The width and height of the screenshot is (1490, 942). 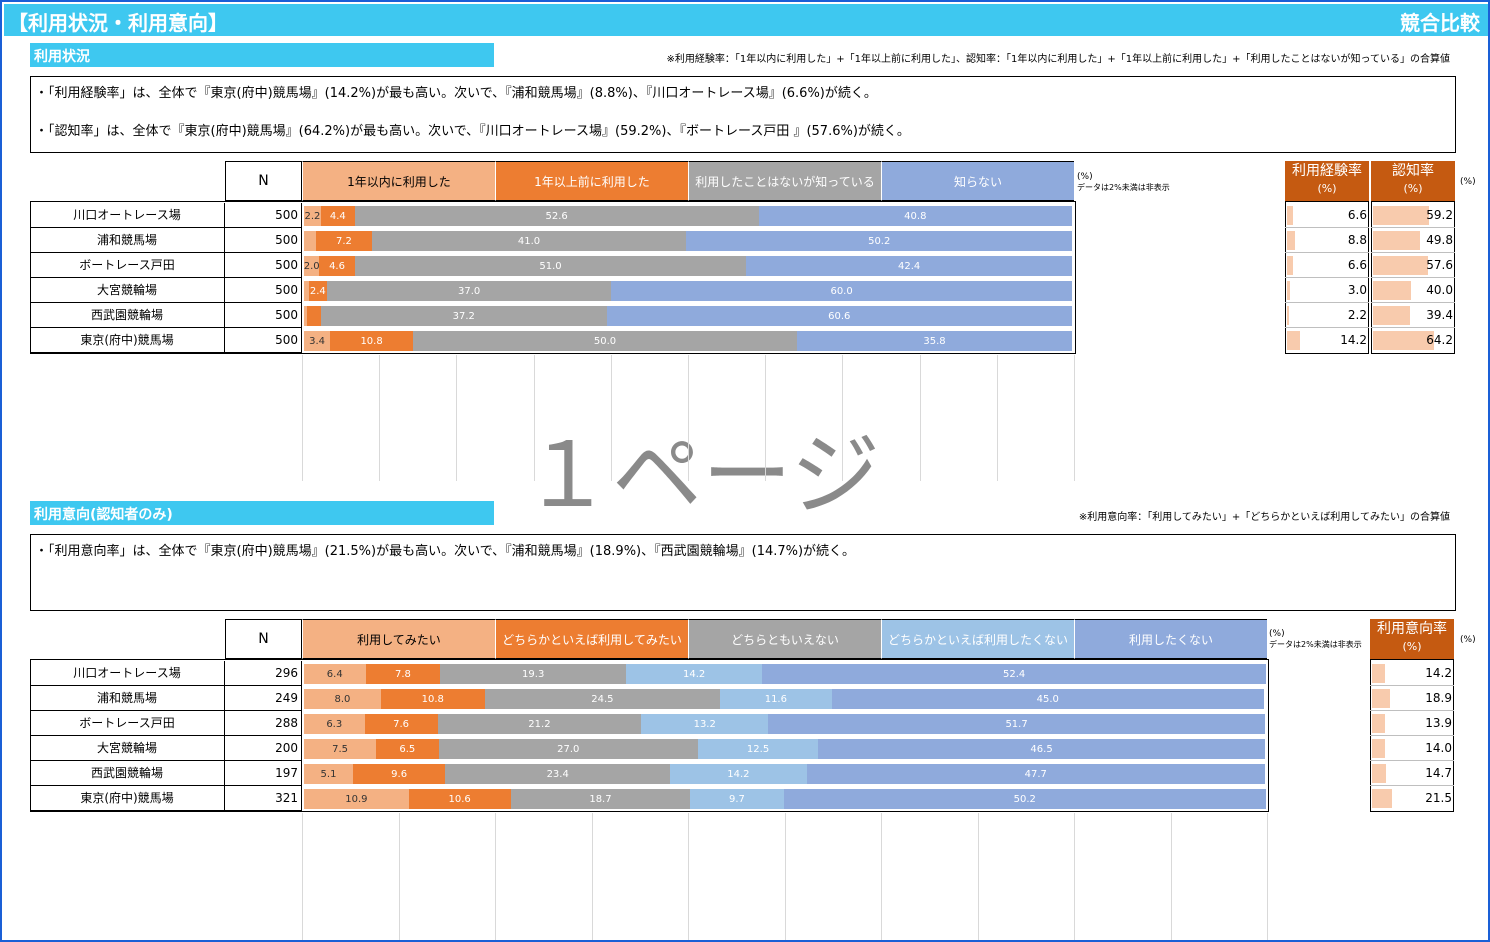 What do you see at coordinates (1413, 240) in the screenshot?
I see `rate-value: 49.8` at bounding box center [1413, 240].